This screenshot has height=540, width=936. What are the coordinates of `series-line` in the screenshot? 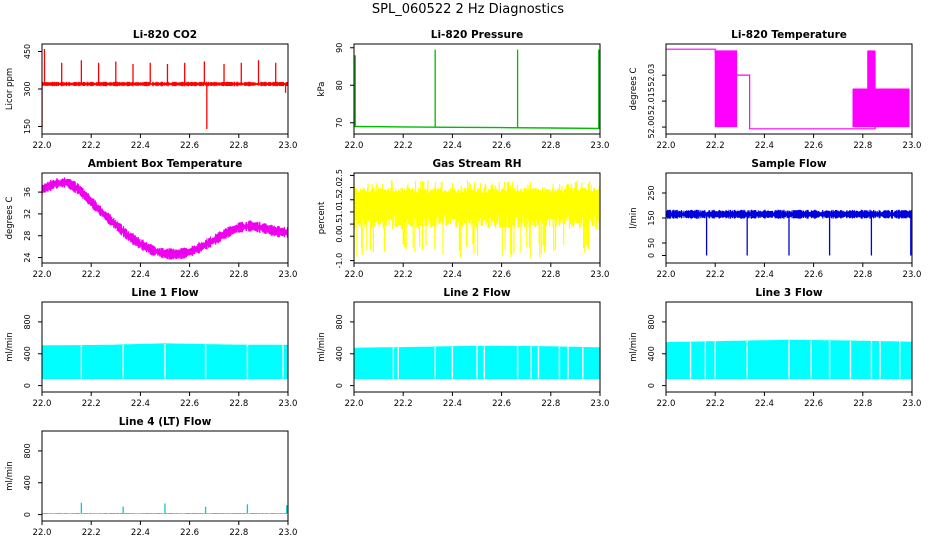 It's located at (477, 127).